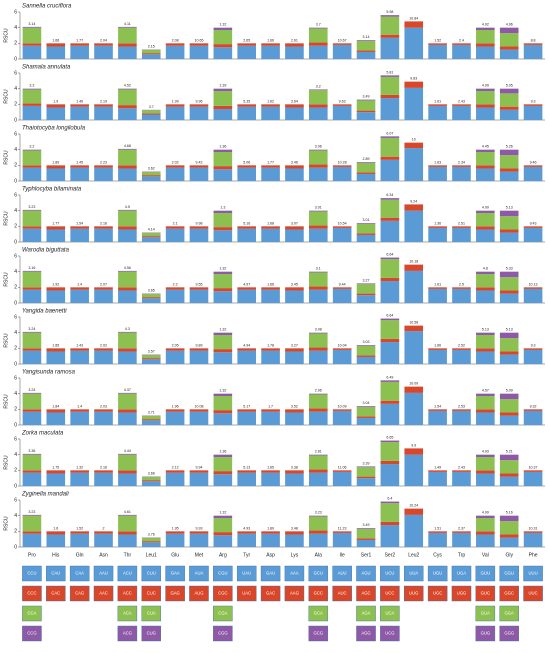 The width and height of the screenshot is (550, 653). Describe the element at coordinates (55, 406) in the screenshot. I see `bar-annotation: 1.84` at that location.